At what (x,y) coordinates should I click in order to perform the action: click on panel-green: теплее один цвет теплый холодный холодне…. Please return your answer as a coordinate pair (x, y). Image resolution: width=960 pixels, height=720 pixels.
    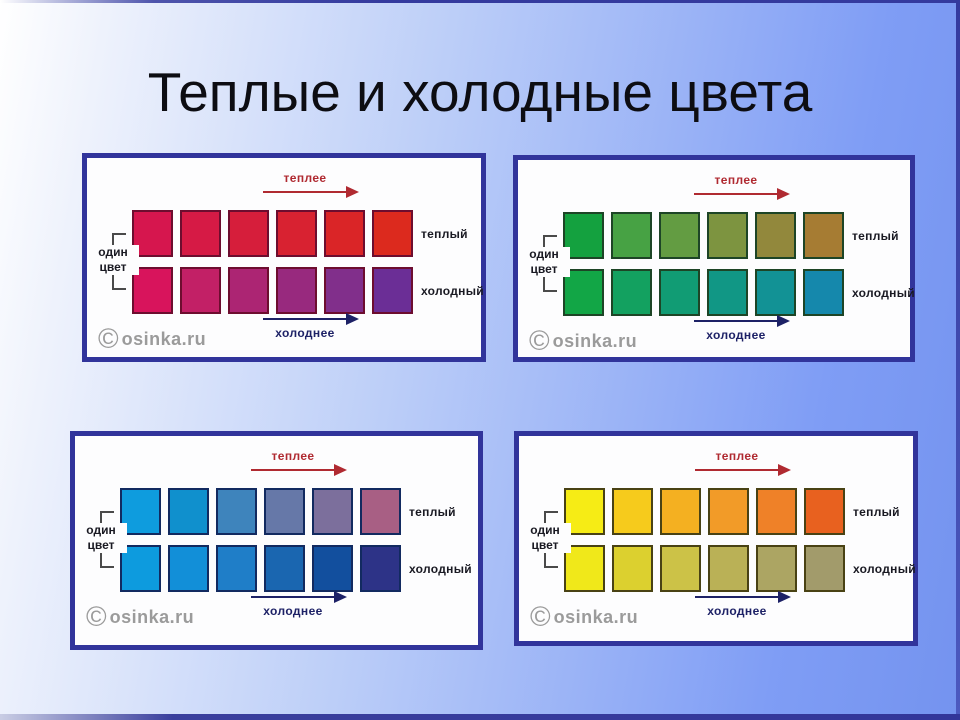
    Looking at the image, I should click on (714, 258).